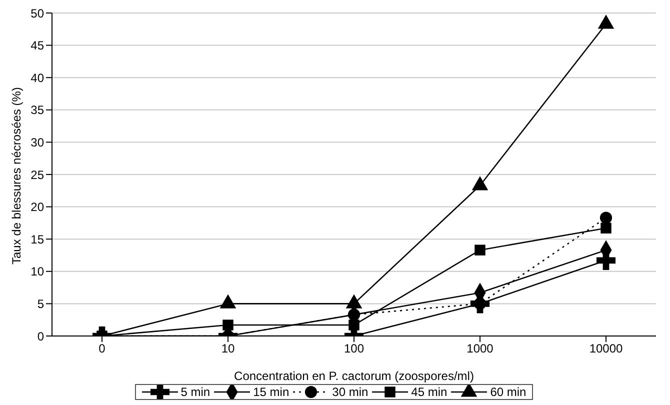 This screenshot has width=670, height=405. Describe the element at coordinates (37, 142) in the screenshot. I see `y-tick-label: 30` at that location.